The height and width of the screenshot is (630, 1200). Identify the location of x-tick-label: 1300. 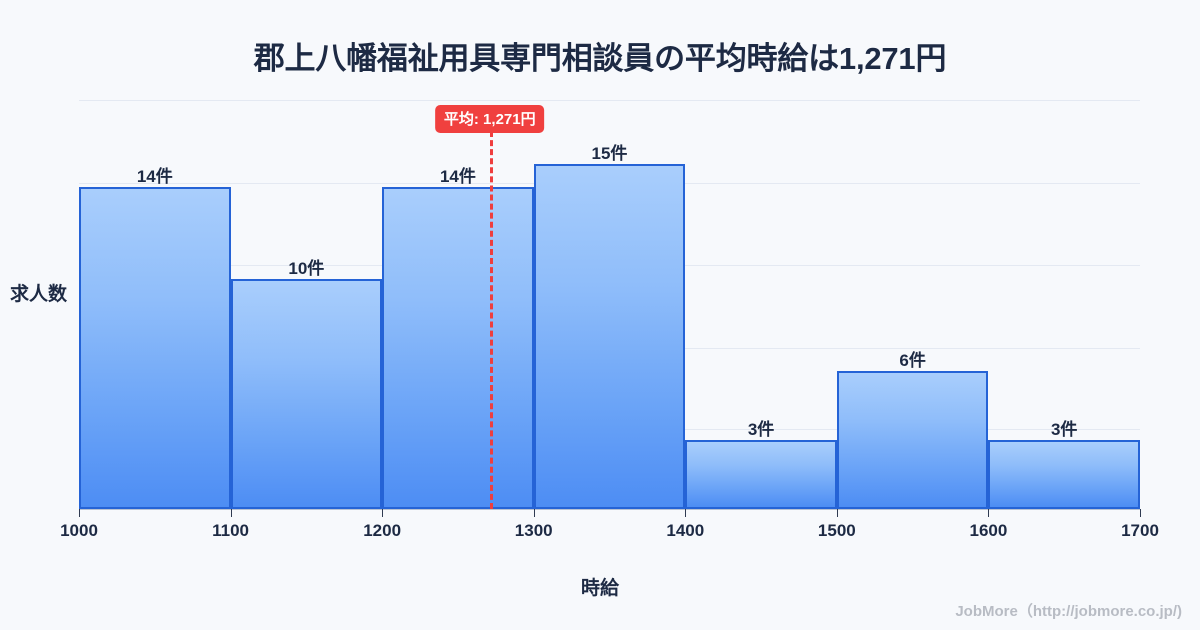
(533, 530).